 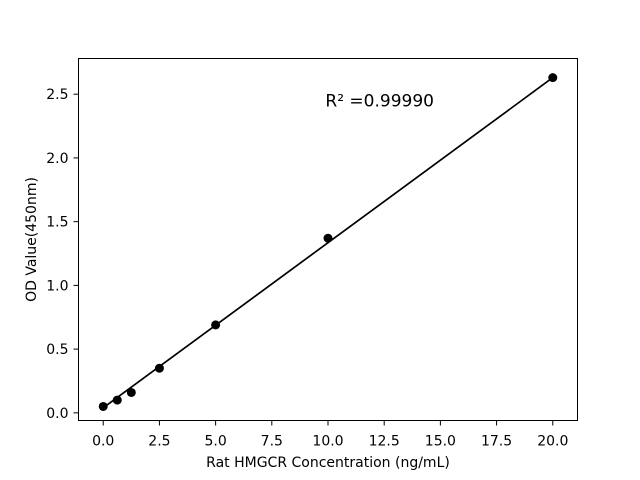 I want to click on x-tick-label: 15.0, so click(x=440, y=442).